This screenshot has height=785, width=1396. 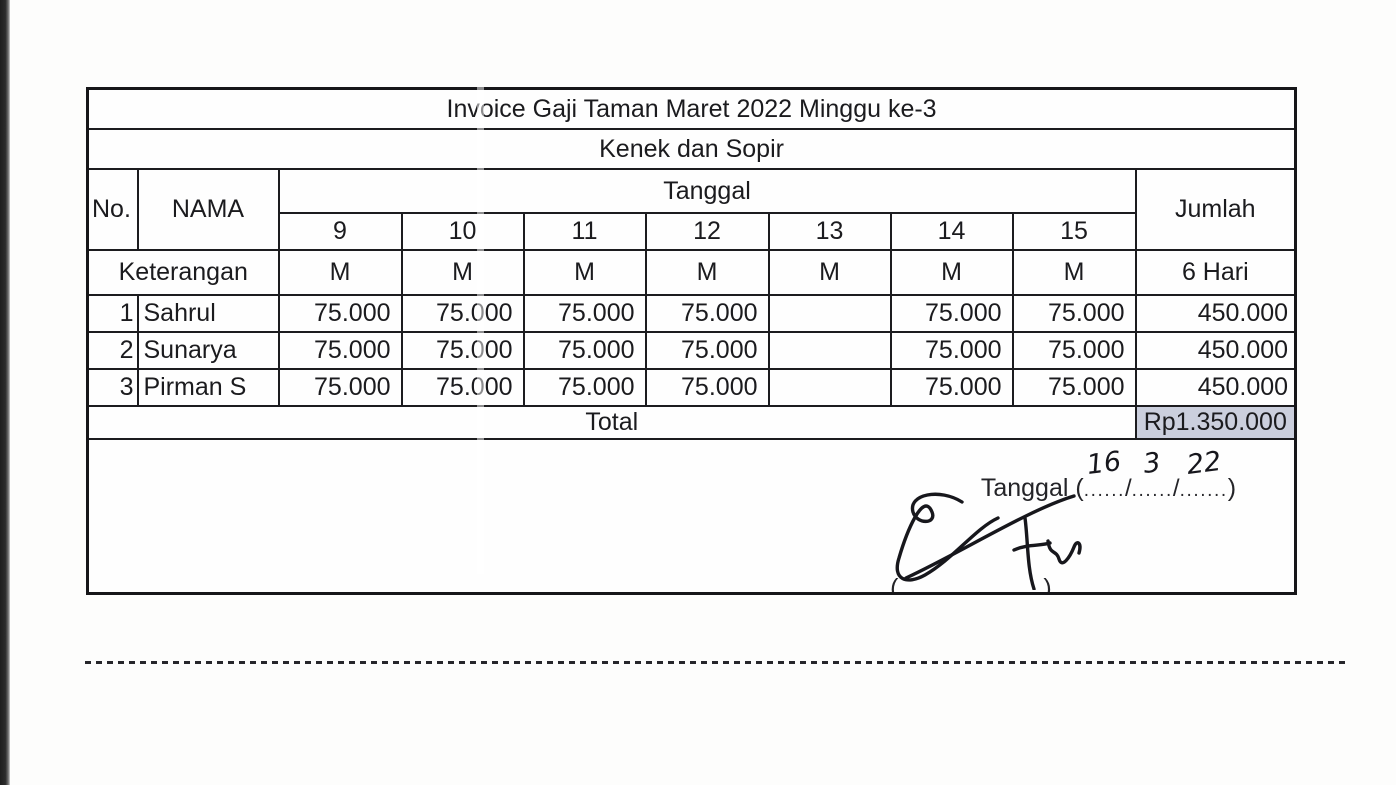 What do you see at coordinates (1203, 463) in the screenshot?
I see `handwritten-year: 22` at bounding box center [1203, 463].